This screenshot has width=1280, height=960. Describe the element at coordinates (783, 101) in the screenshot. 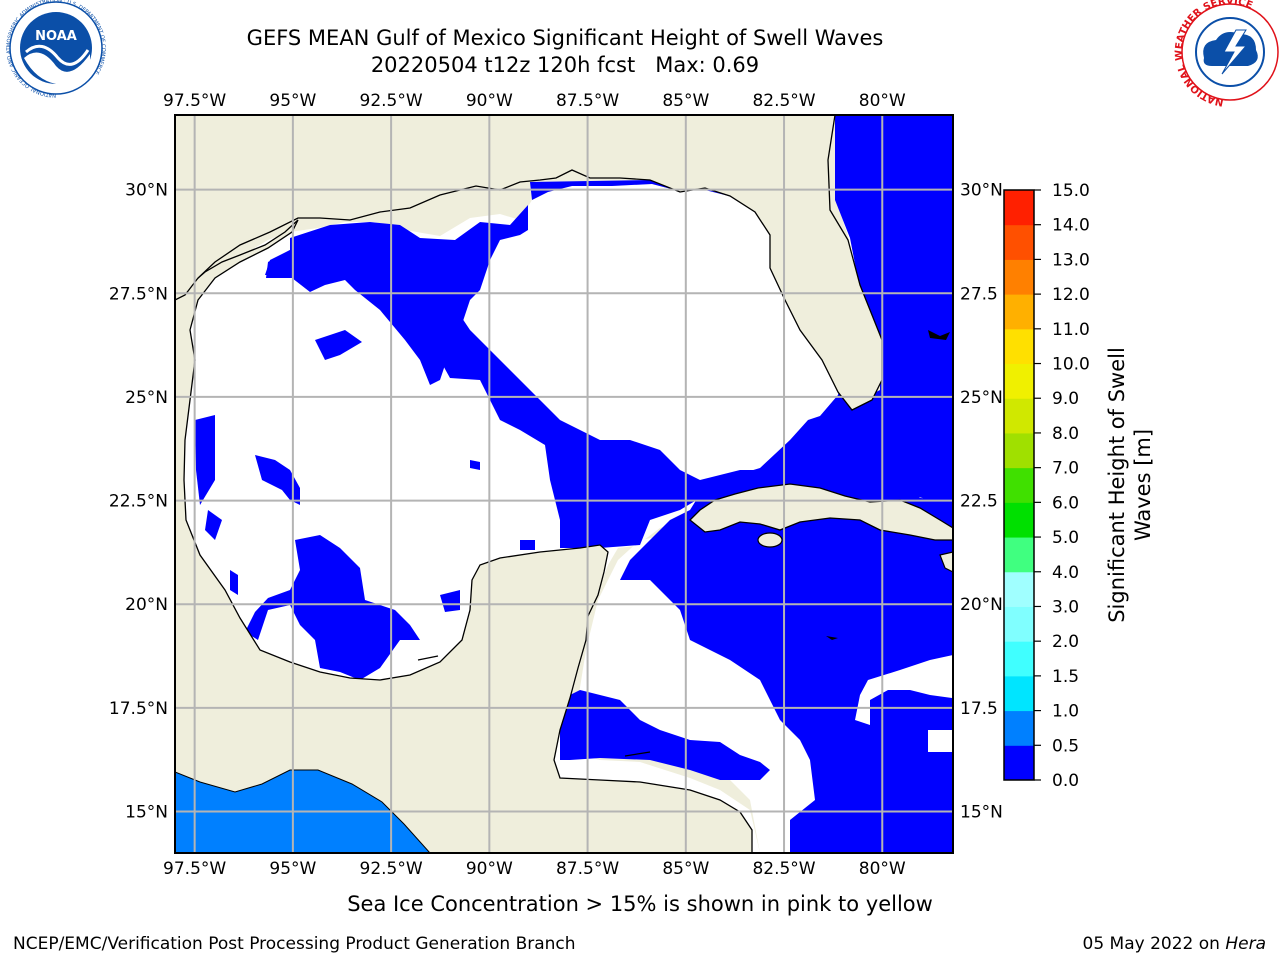

I see `lon-tick-top: 82.5°W` at that location.